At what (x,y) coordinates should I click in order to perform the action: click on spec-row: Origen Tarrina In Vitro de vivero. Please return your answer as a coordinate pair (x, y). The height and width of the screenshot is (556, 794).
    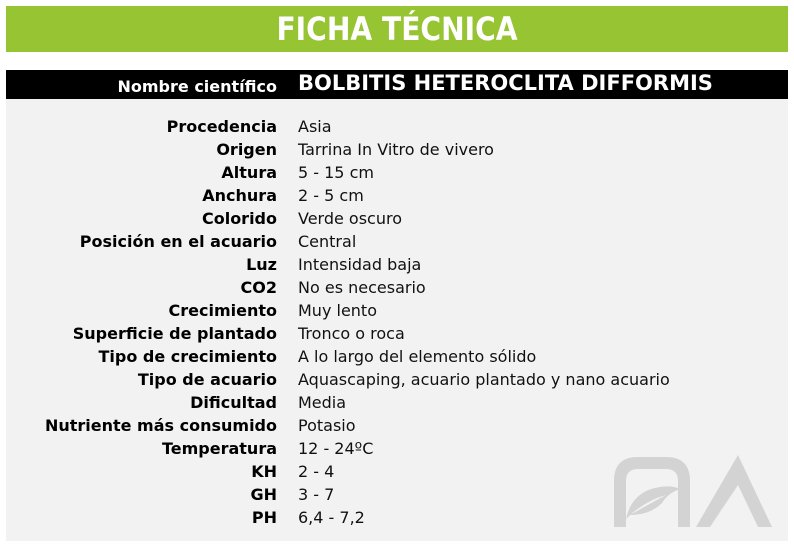
    Looking at the image, I should click on (397, 149).